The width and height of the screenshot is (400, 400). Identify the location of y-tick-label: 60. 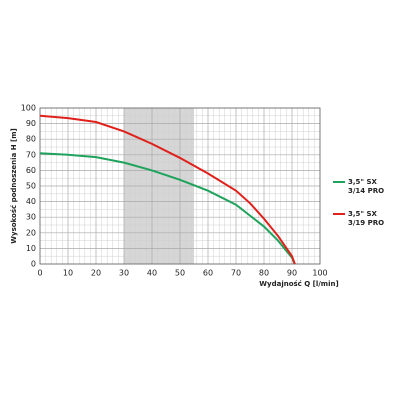
(31, 170).